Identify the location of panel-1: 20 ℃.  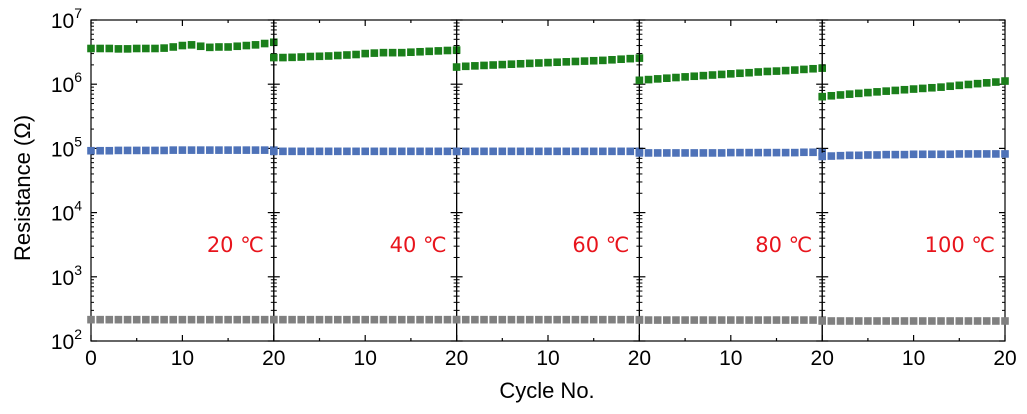
(182, 180).